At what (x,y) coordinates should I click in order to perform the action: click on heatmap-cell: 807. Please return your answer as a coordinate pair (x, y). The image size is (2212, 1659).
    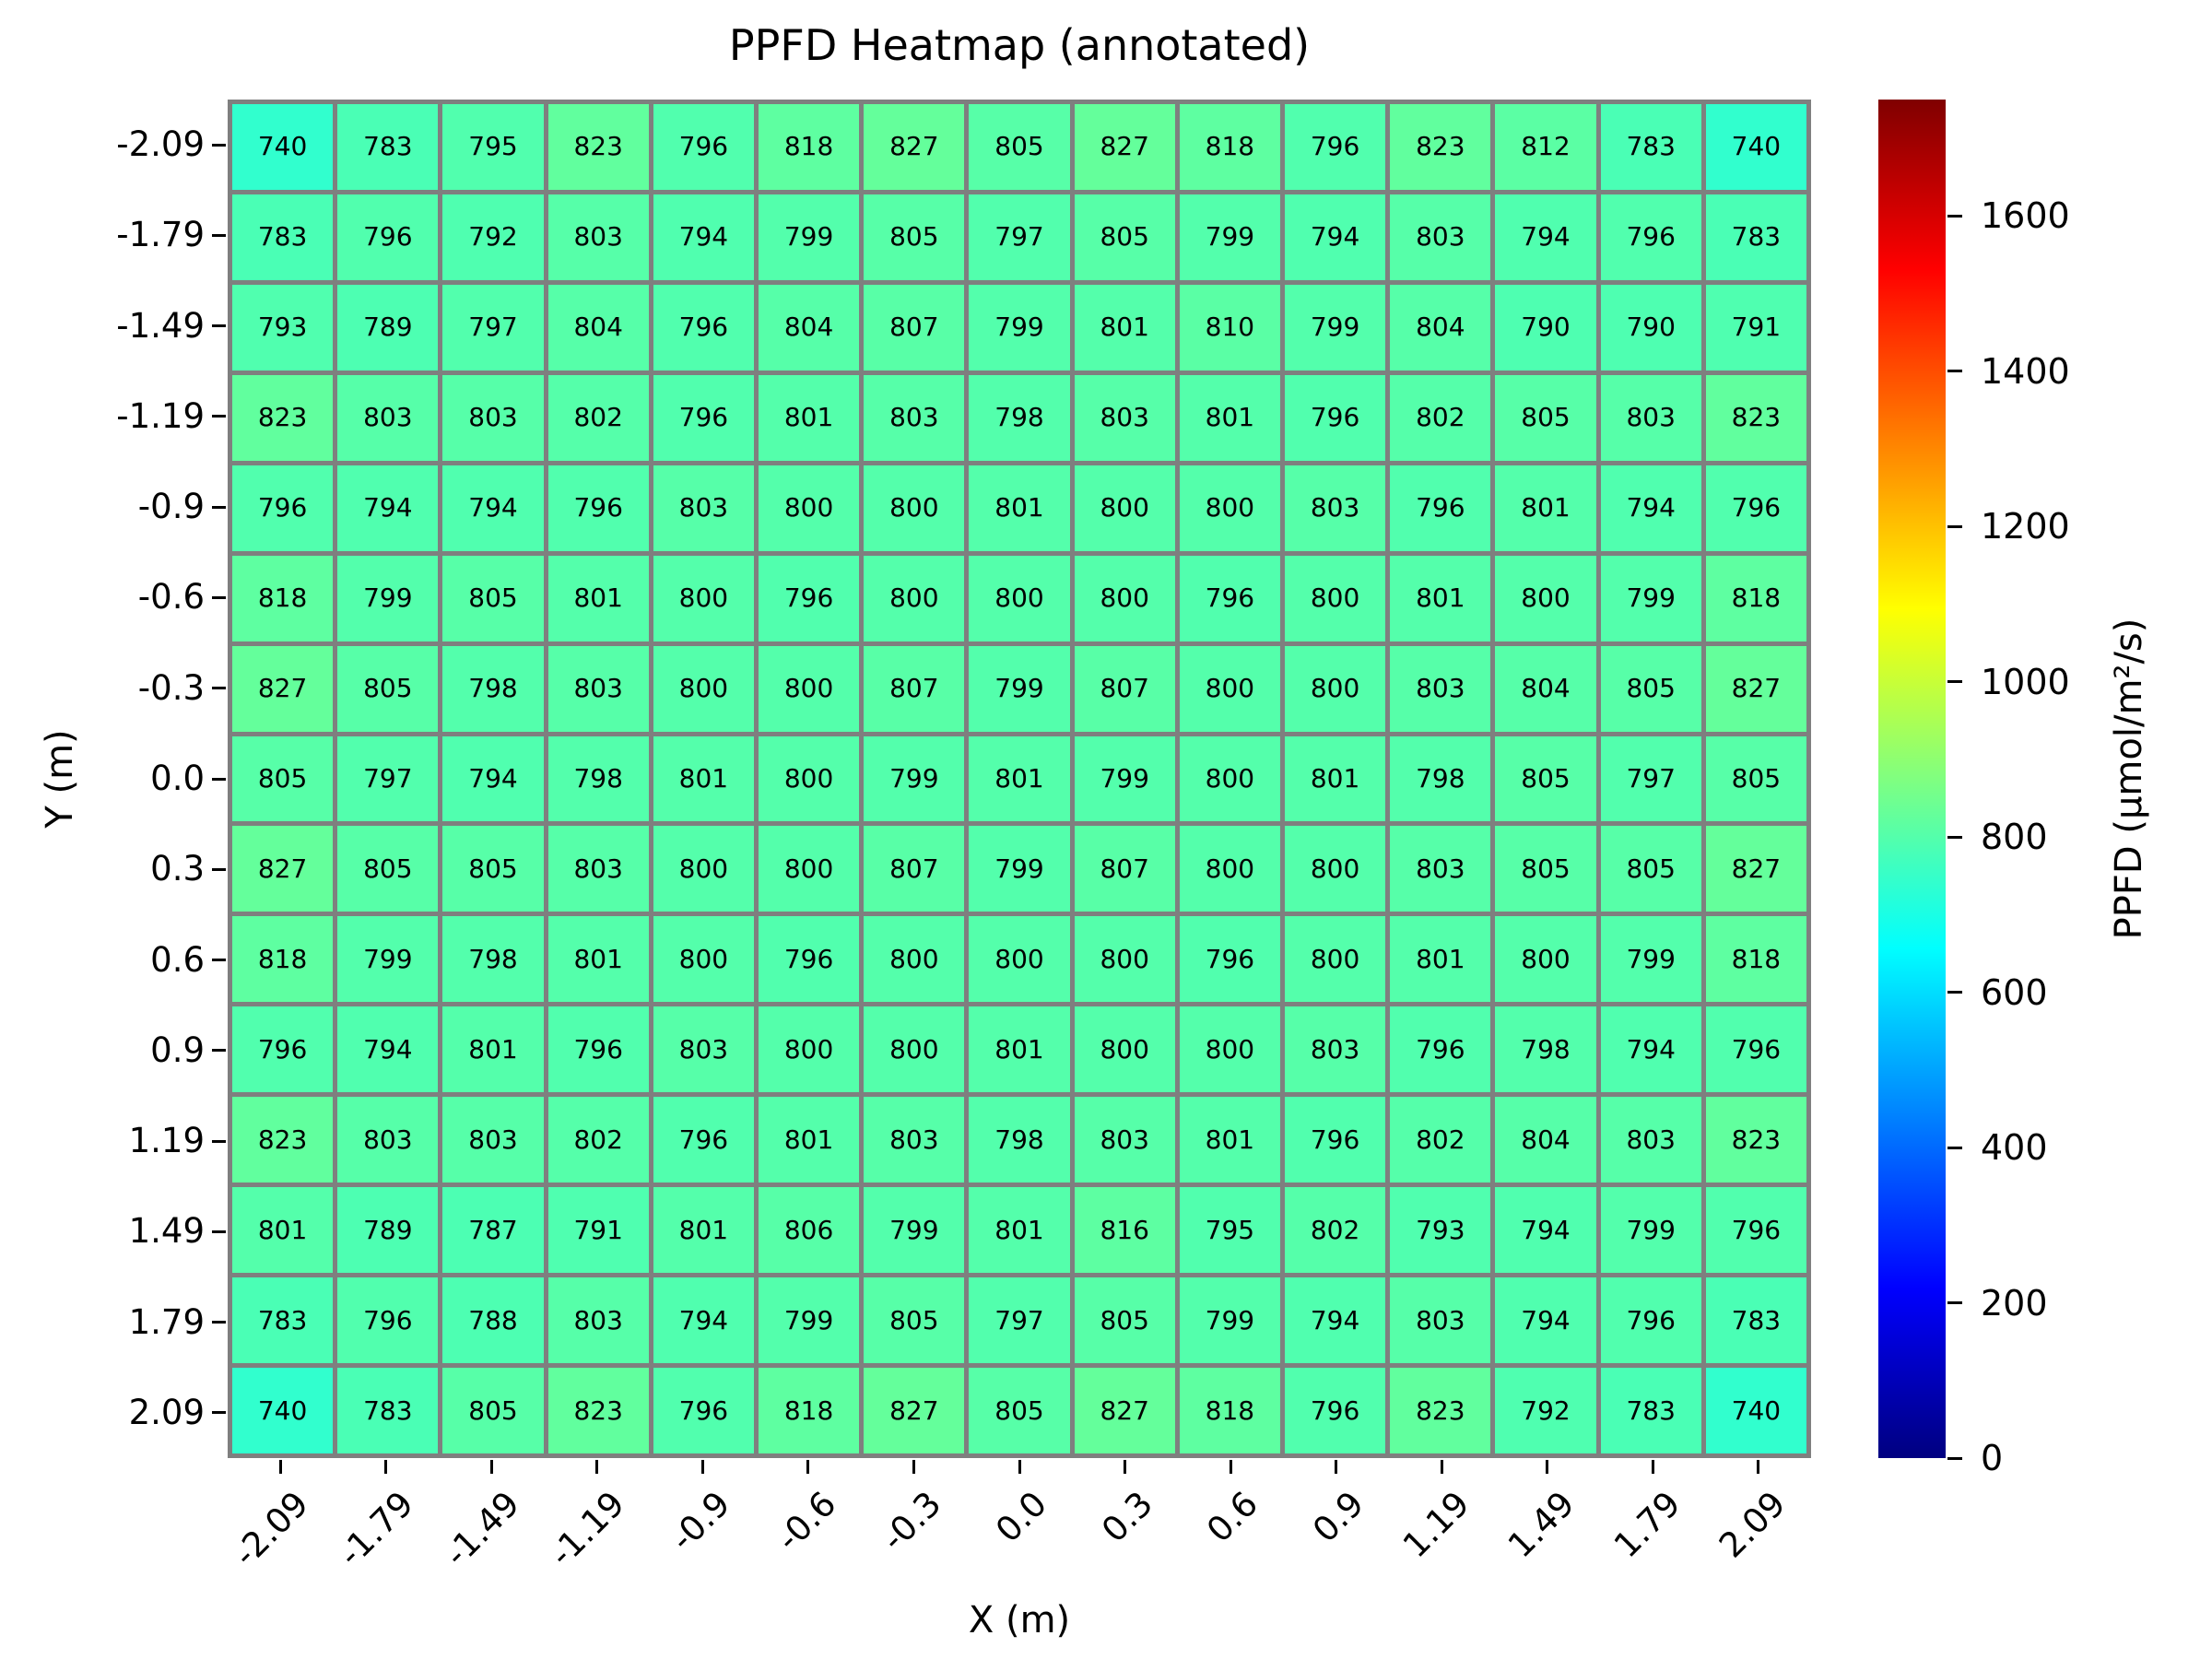
    Looking at the image, I should click on (914, 327).